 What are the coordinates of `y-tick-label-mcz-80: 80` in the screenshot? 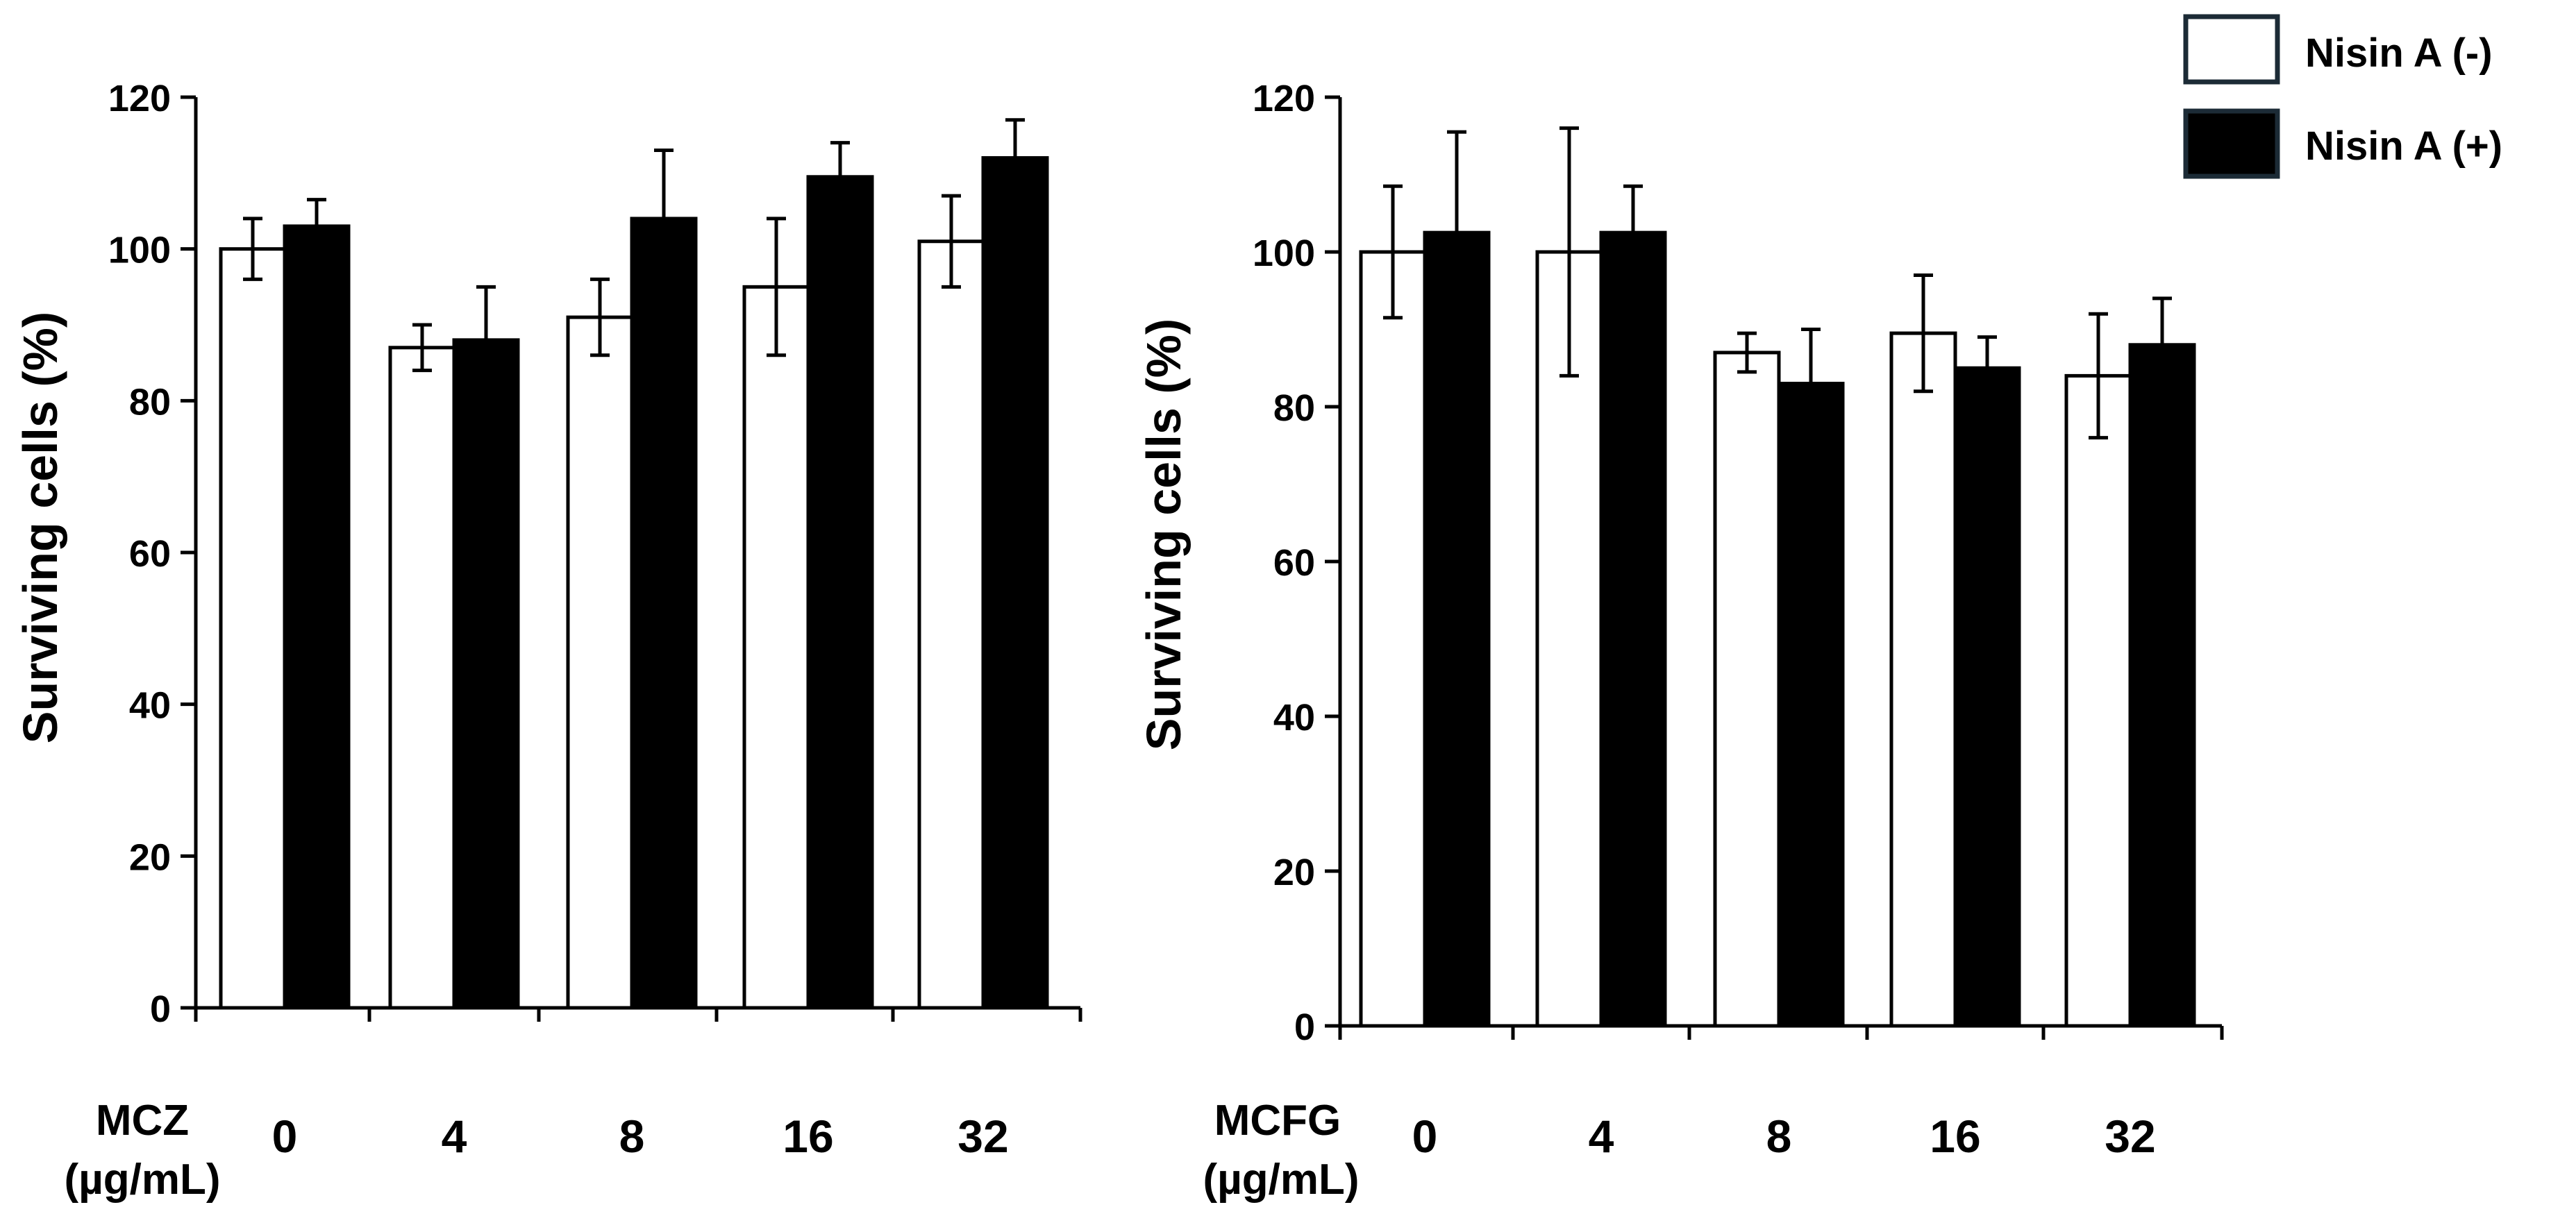 It's located at (150, 402).